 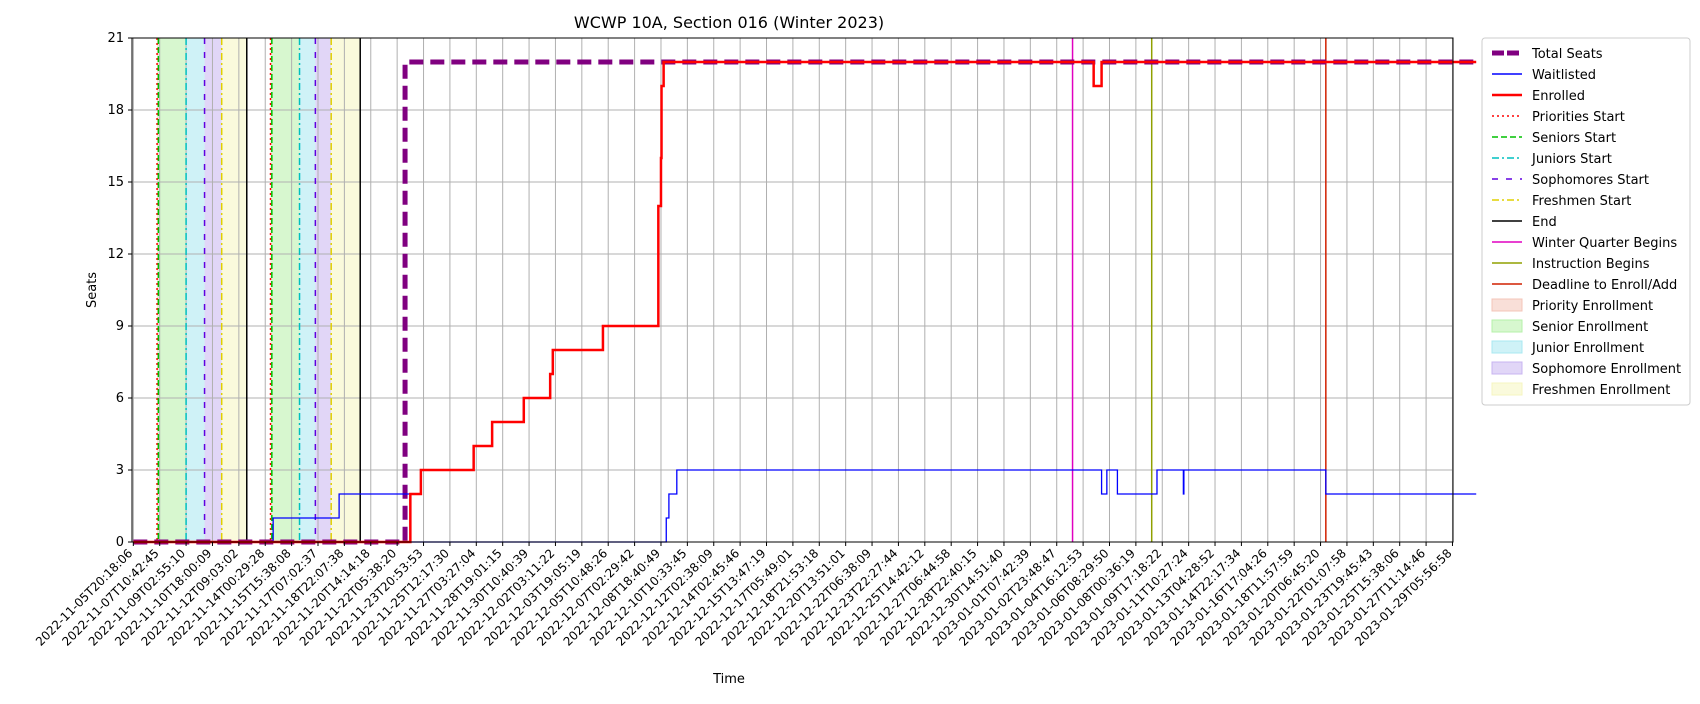 I want to click on y-tick-label: 3, so click(x=120, y=470).